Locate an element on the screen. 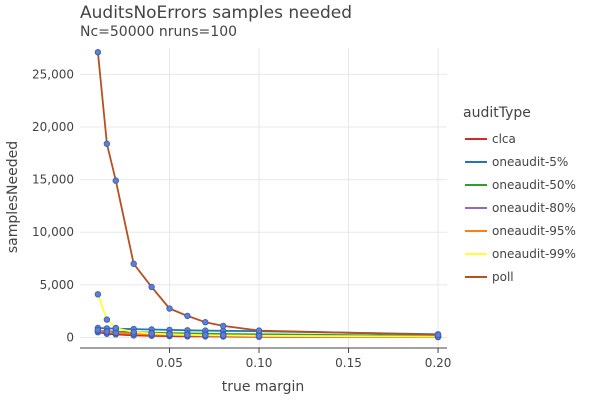 The image size is (600, 404). x-tick-label: 0.05 is located at coordinates (169, 363).